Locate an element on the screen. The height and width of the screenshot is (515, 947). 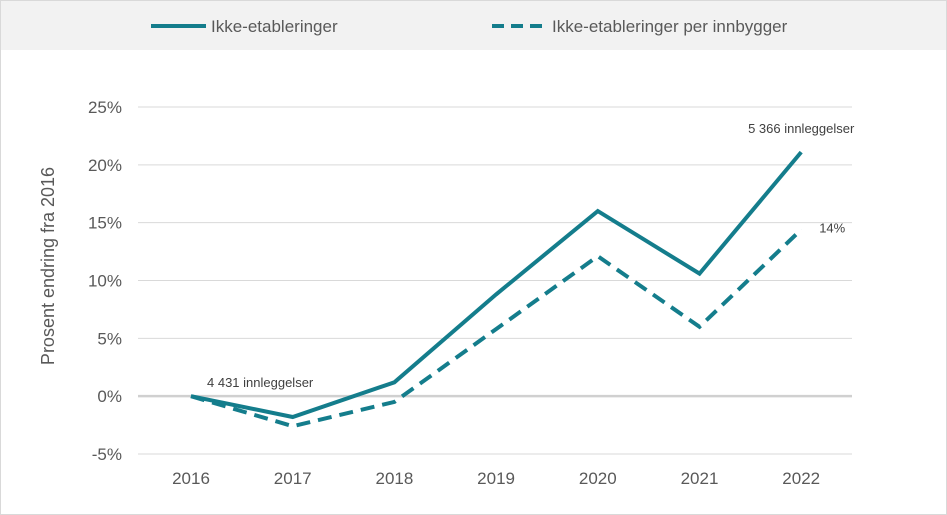
y-tick-label: 5% is located at coordinates (109, 338).